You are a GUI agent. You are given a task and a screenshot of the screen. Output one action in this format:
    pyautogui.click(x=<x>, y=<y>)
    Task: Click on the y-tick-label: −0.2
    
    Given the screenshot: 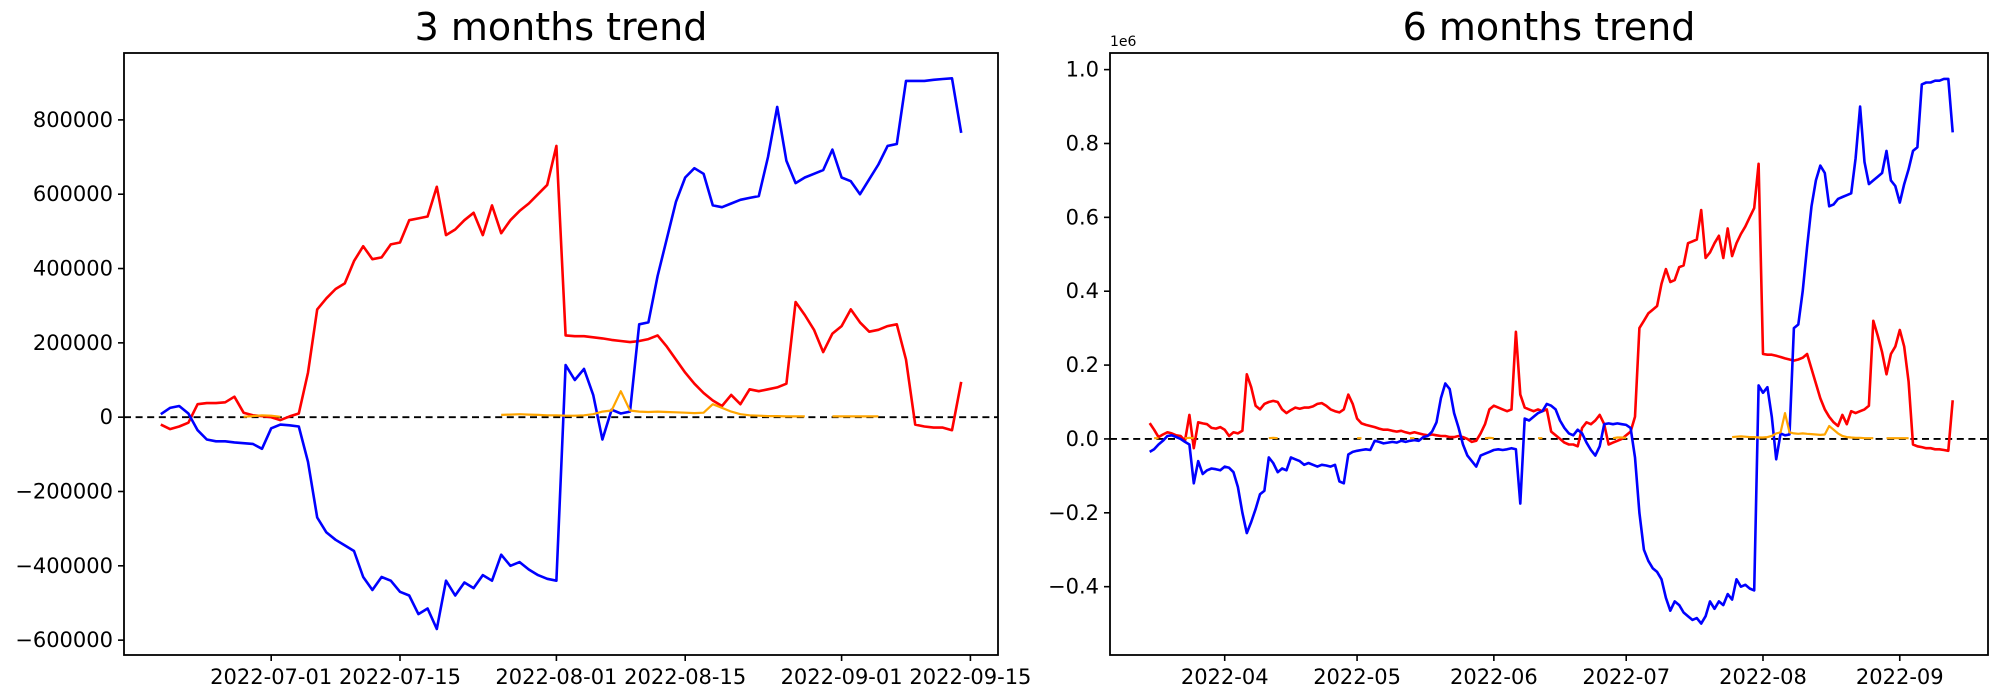 What is the action you would take?
    pyautogui.click(x=1073, y=513)
    